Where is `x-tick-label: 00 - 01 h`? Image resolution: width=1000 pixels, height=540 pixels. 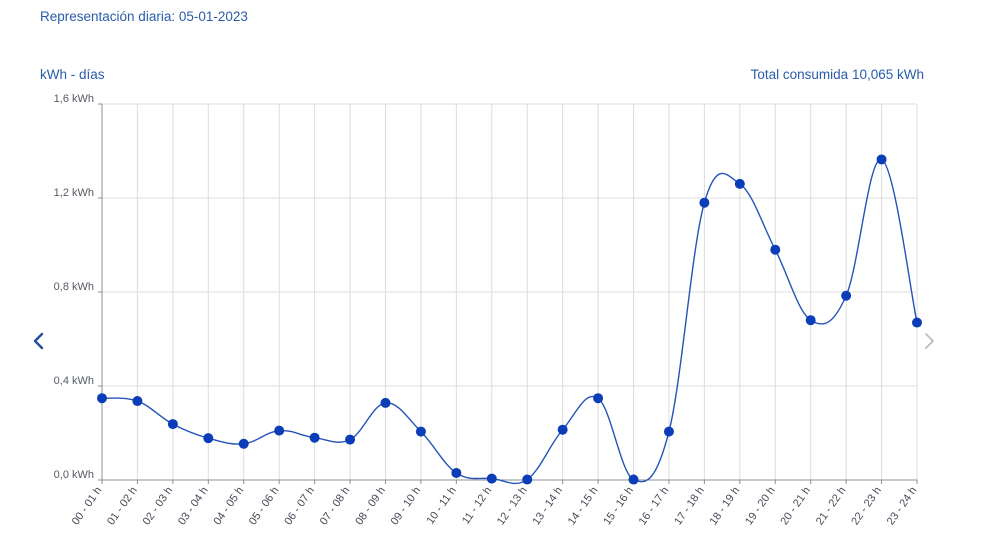 x-tick-label: 00 - 01 h is located at coordinates (87, 506).